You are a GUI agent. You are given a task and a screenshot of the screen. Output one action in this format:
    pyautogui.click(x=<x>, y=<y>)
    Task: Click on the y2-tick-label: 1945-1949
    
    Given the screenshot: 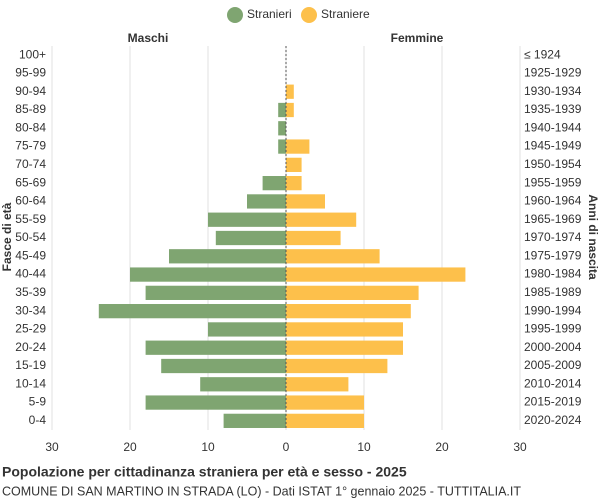 What is the action you would take?
    pyautogui.click(x=553, y=146)
    